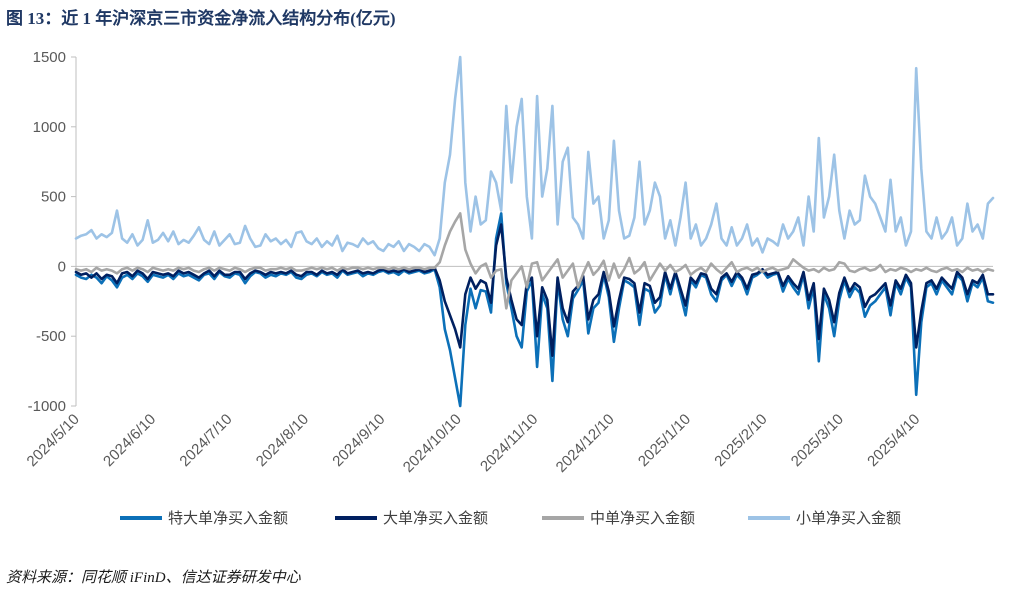  What do you see at coordinates (432, 443) in the screenshot?
I see `x-tick-label: 2024/10/10` at bounding box center [432, 443].